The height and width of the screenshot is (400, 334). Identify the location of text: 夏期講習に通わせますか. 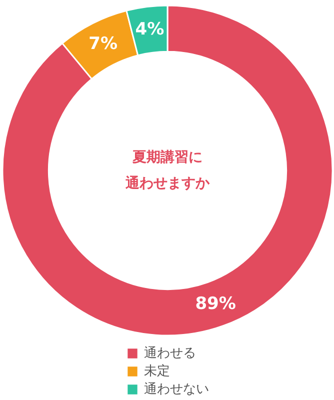
(167, 170).